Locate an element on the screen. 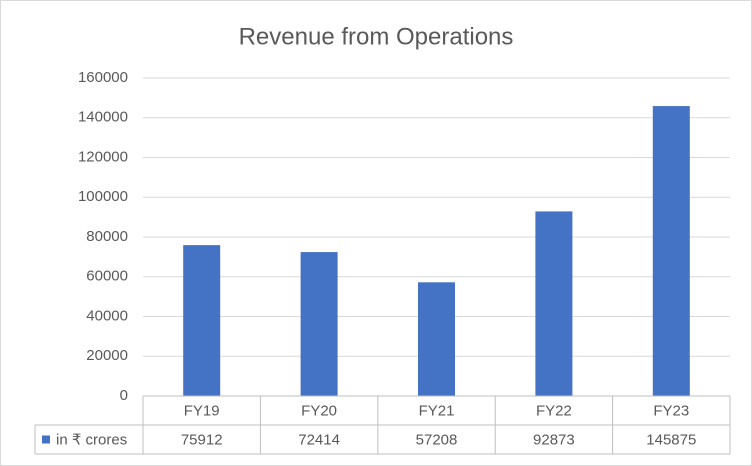  y-tick-label: 100000 is located at coordinates (103, 196).